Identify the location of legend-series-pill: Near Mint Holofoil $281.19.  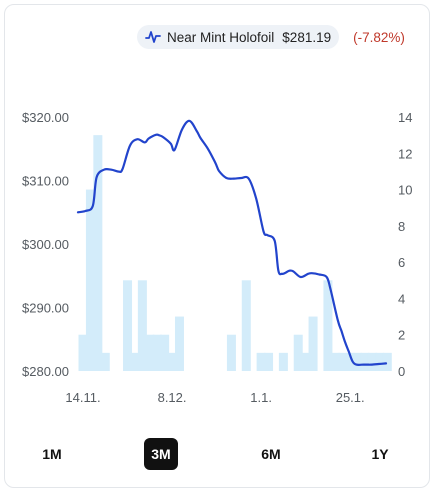
(238, 37).